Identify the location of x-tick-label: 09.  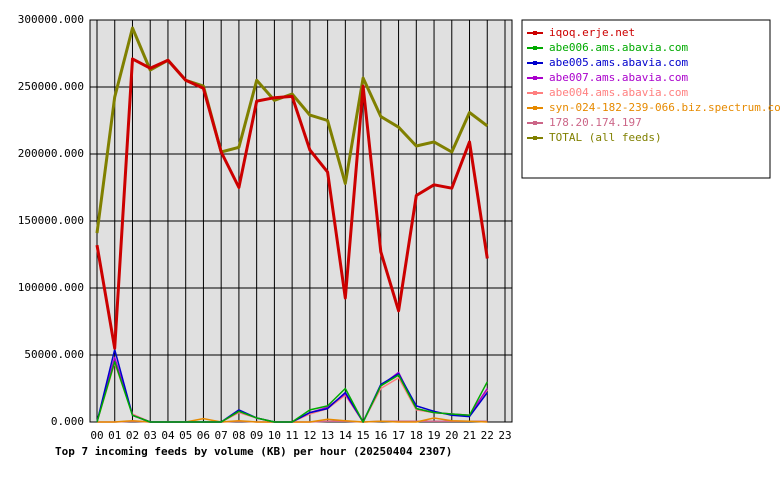
(256, 435).